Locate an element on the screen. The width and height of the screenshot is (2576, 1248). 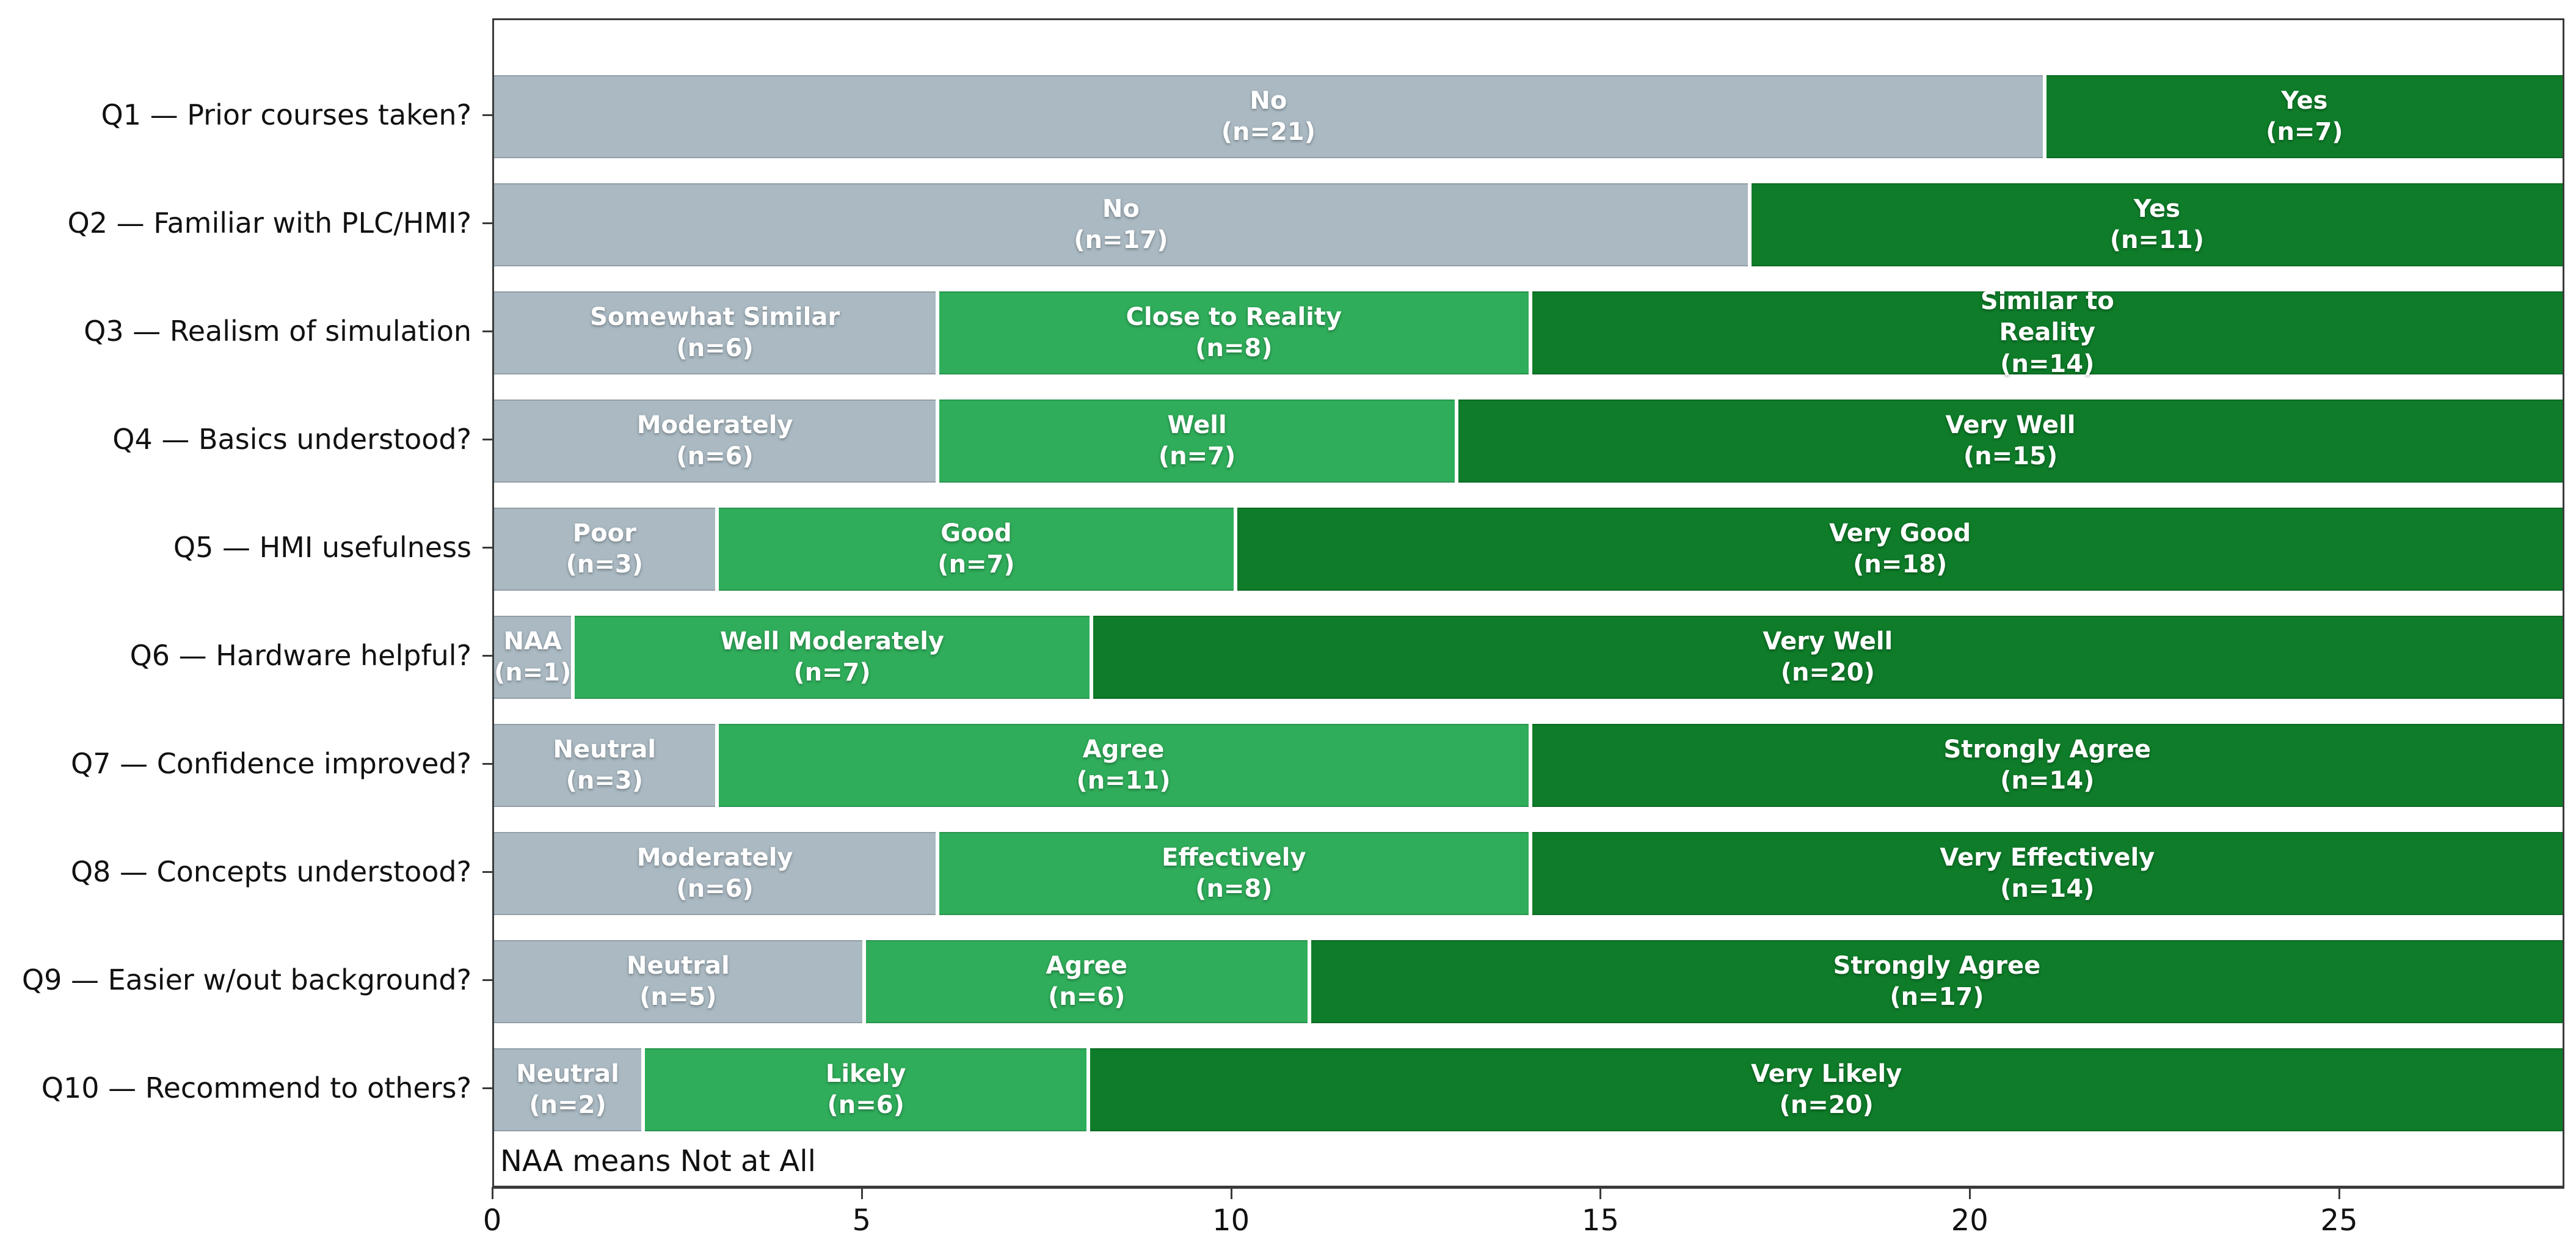
bar-segment: Similar to Reality (n=14) is located at coordinates (2047, 332).